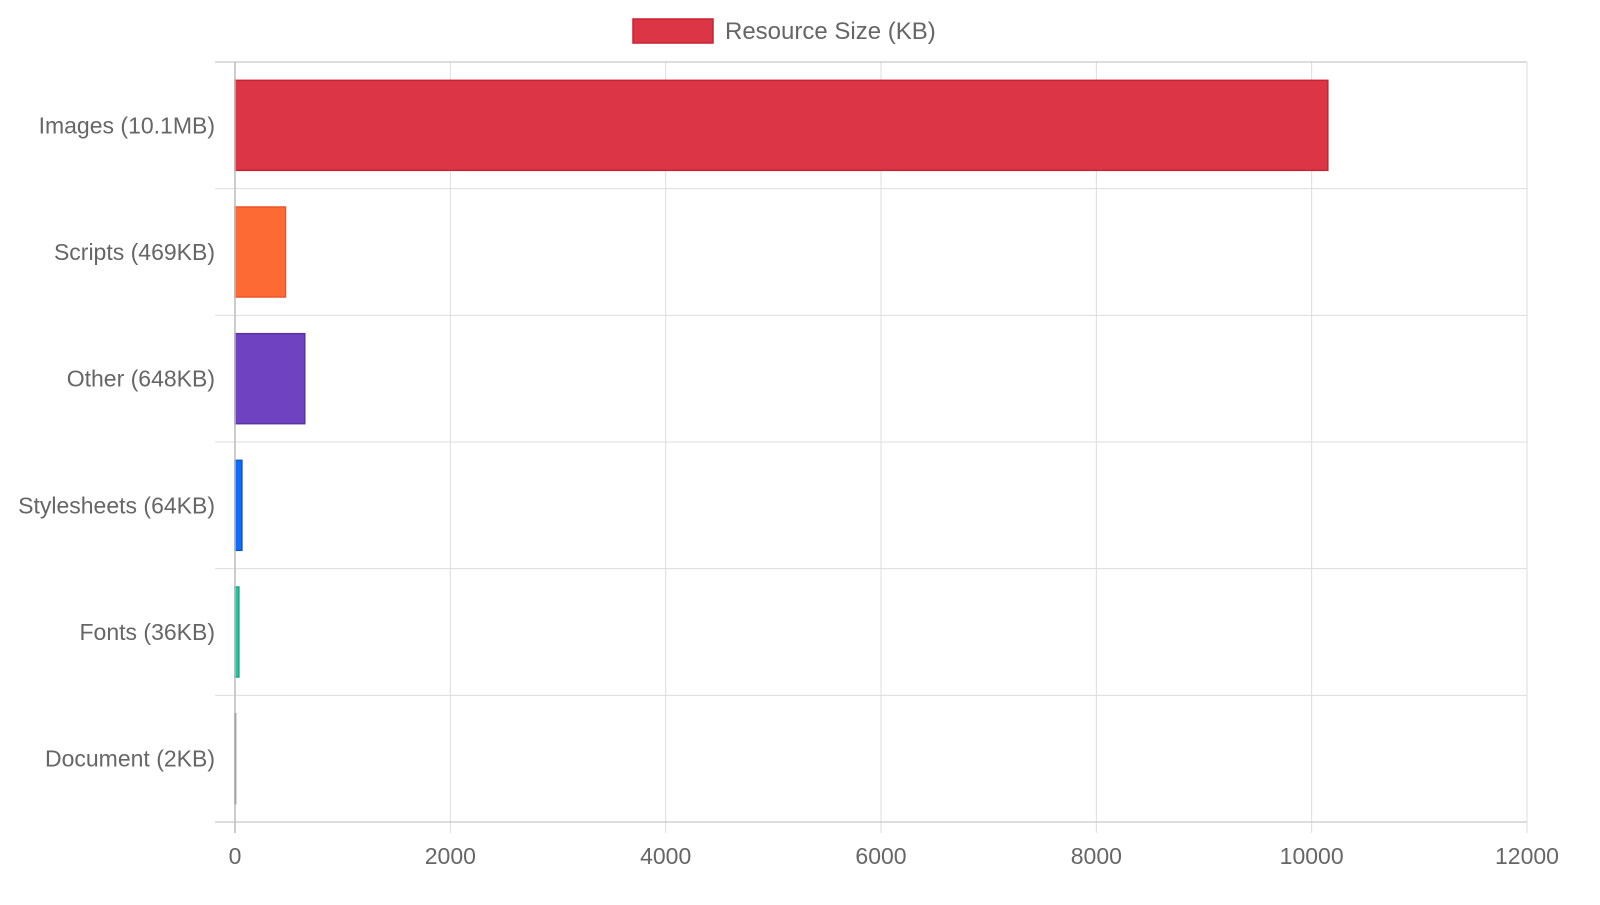 Image resolution: width=1600 pixels, height=905 pixels. What do you see at coordinates (235, 856) in the screenshot?
I see `x-tick-label: 0` at bounding box center [235, 856].